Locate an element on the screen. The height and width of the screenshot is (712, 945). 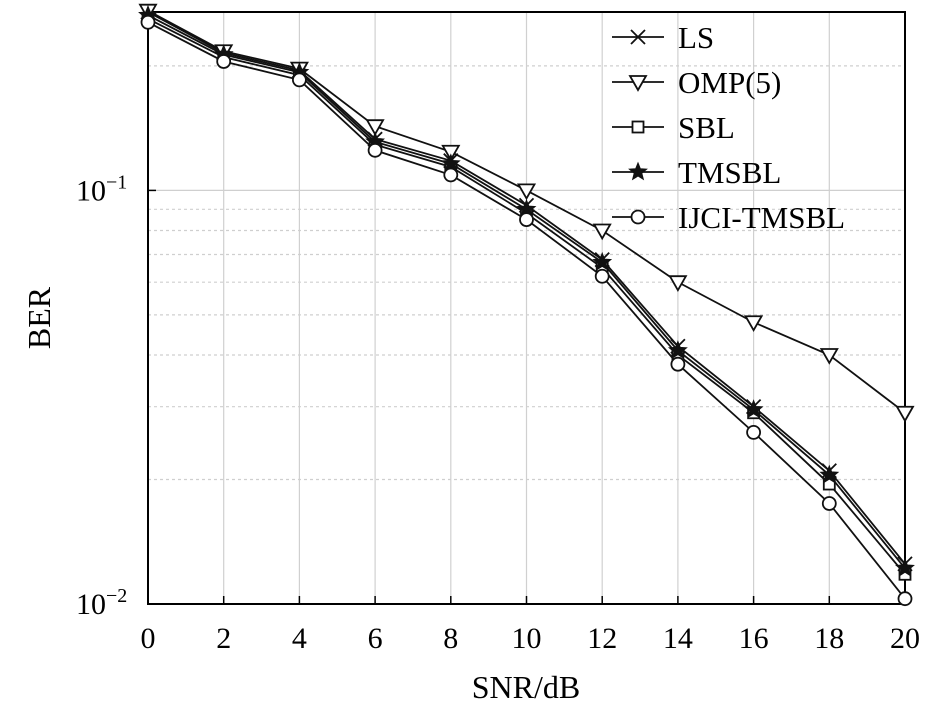
legend-item-sbl: SBL is located at coordinates (673, 127).